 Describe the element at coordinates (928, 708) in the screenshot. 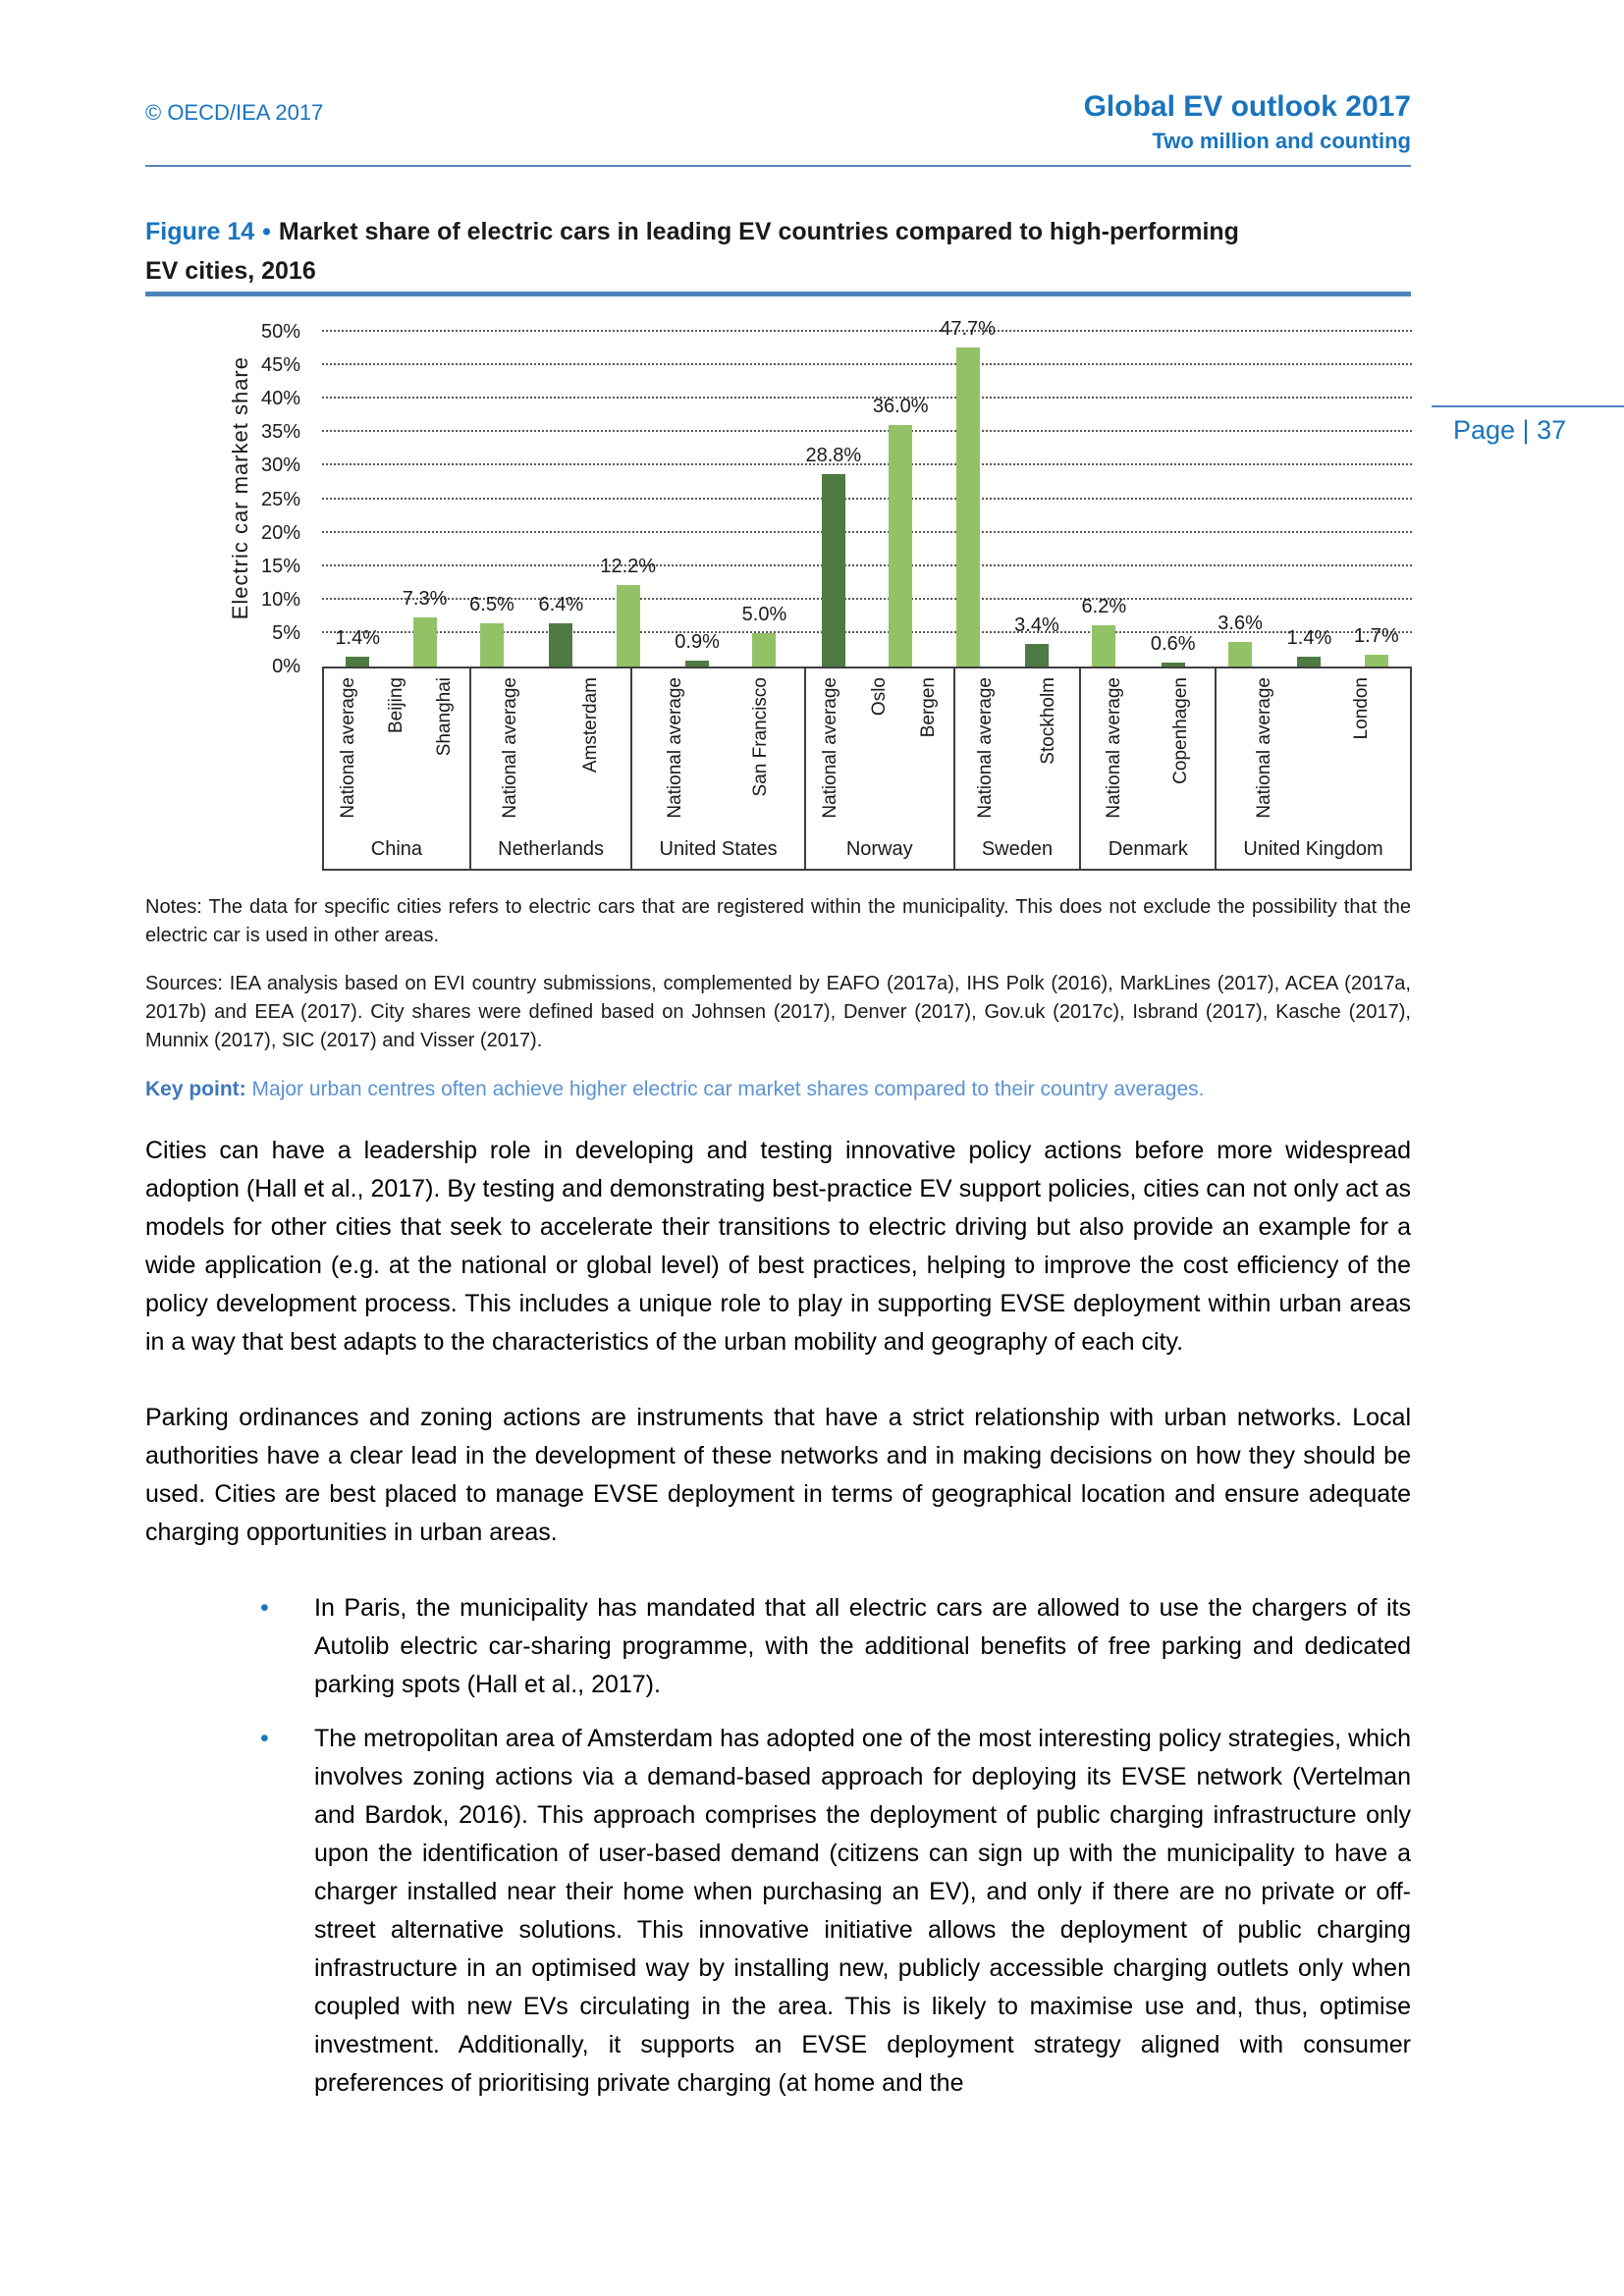

I see `x-category-label: Bergen` at that location.